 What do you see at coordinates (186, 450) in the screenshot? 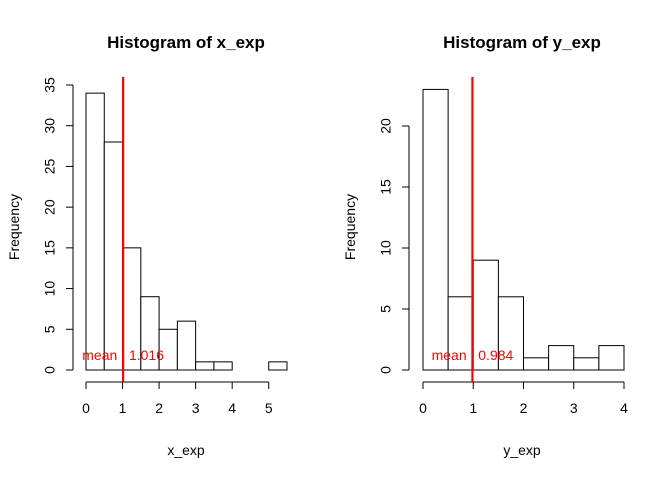
I see `x-axis-label: x_exp` at bounding box center [186, 450].